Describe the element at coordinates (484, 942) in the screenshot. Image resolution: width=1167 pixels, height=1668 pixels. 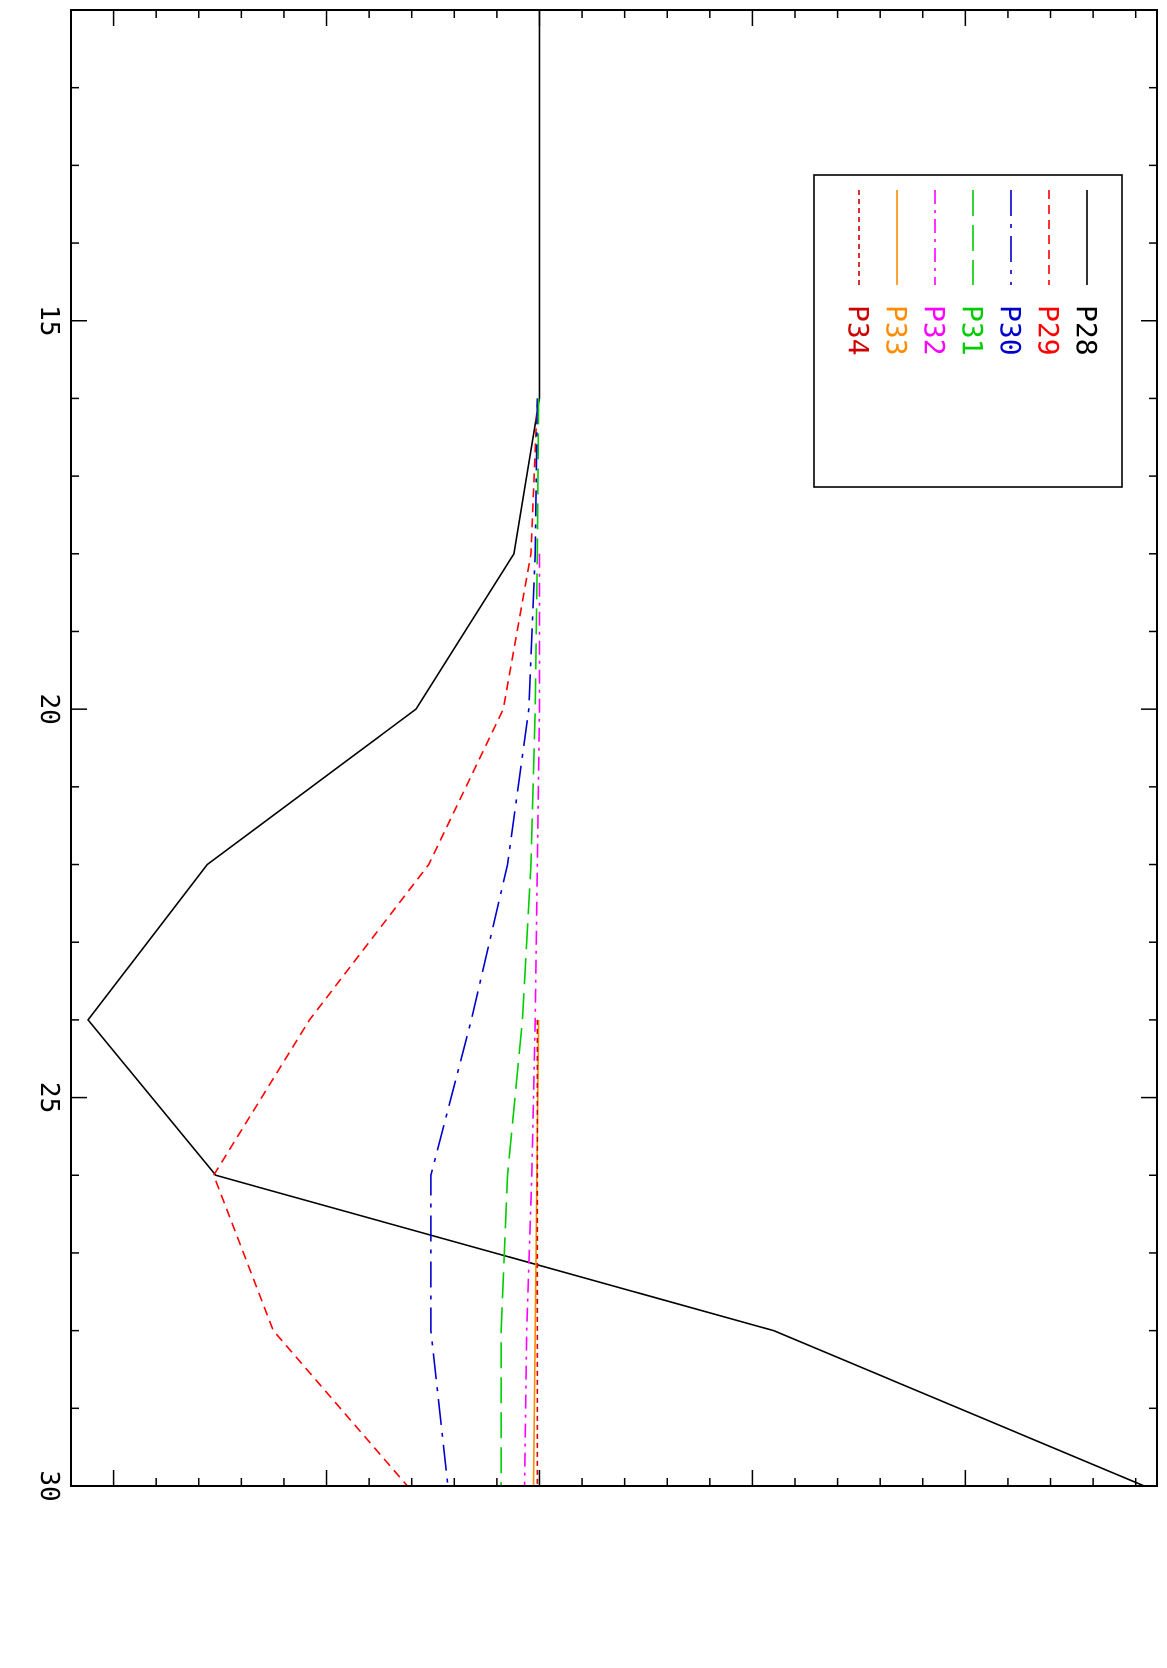
I see `series-line-p30` at that location.